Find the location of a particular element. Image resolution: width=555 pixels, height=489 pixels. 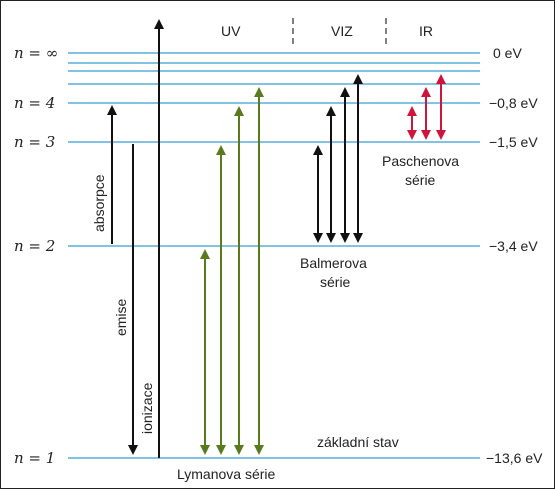

region-label-ir: IR is located at coordinates (426, 31).